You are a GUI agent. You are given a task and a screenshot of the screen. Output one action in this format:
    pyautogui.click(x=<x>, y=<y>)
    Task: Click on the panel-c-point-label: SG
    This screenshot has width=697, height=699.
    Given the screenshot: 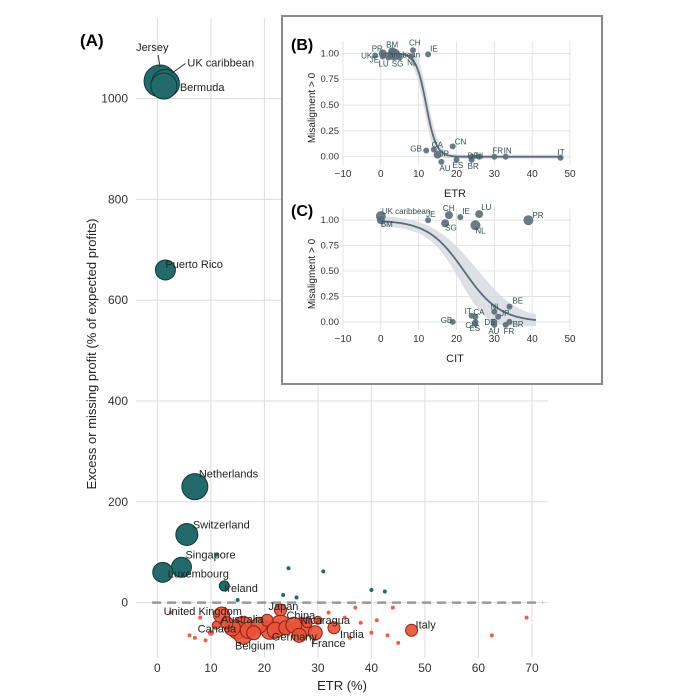 What is the action you would take?
    pyautogui.click(x=451, y=227)
    